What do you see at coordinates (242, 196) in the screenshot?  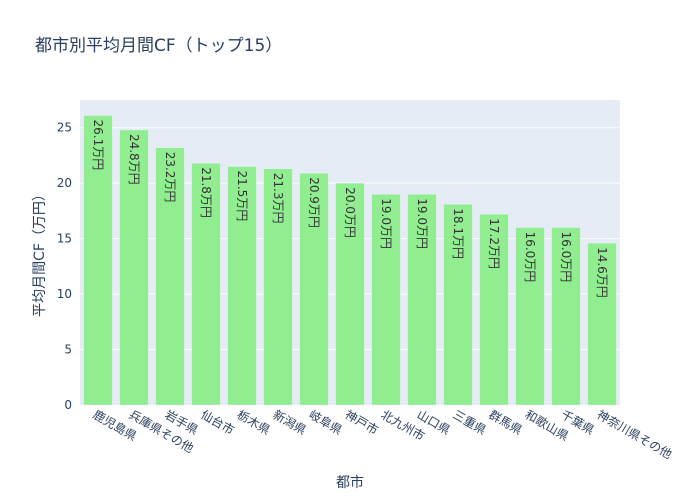 I see `bar-data-label: 21.5万円` at bounding box center [242, 196].